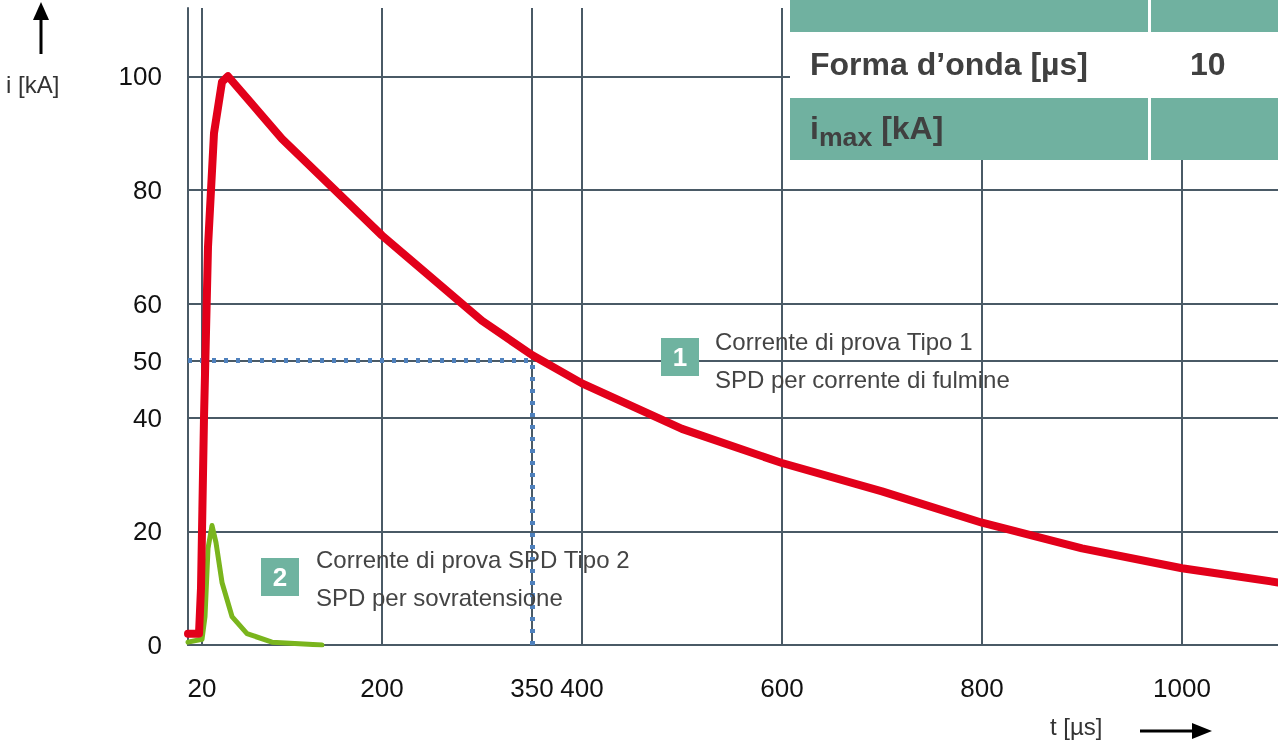 The height and width of the screenshot is (748, 1278). What do you see at coordinates (532, 688) in the screenshot?
I see `x-tick-label: 350` at bounding box center [532, 688].